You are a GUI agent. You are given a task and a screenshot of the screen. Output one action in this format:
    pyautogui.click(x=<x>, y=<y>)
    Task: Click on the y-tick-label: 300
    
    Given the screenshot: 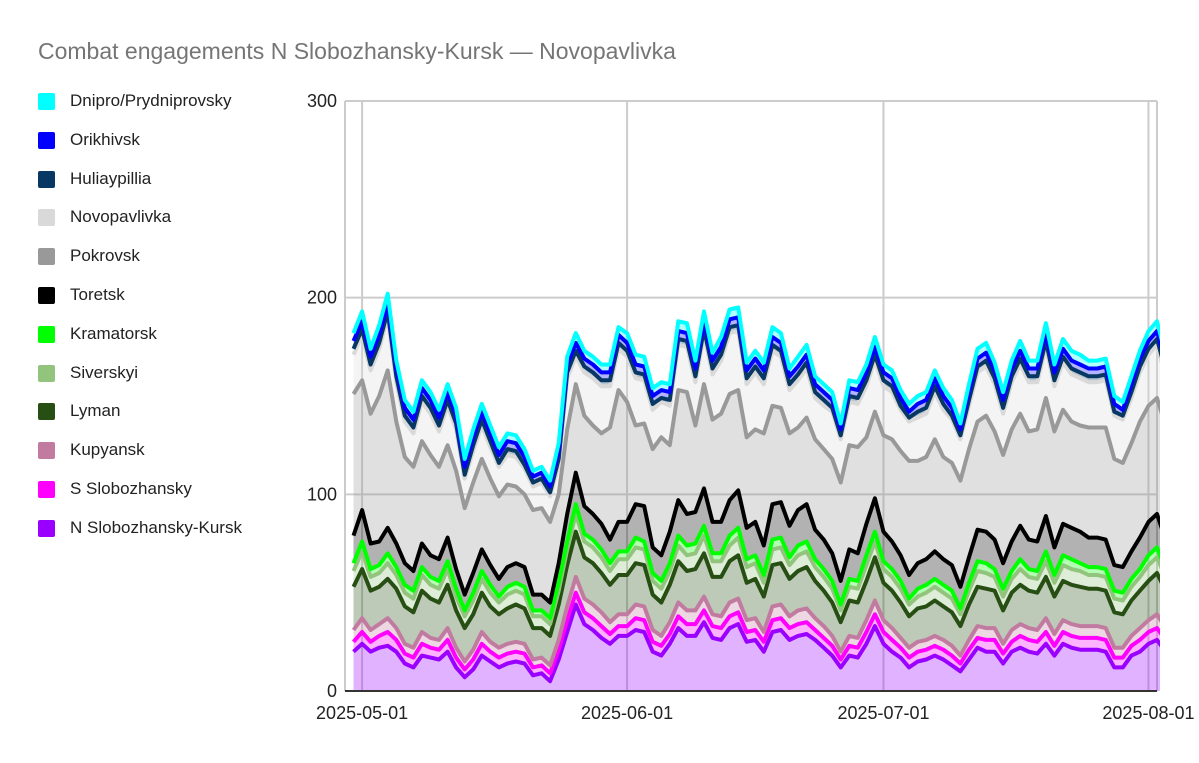 What is the action you would take?
    pyautogui.click(x=322, y=101)
    